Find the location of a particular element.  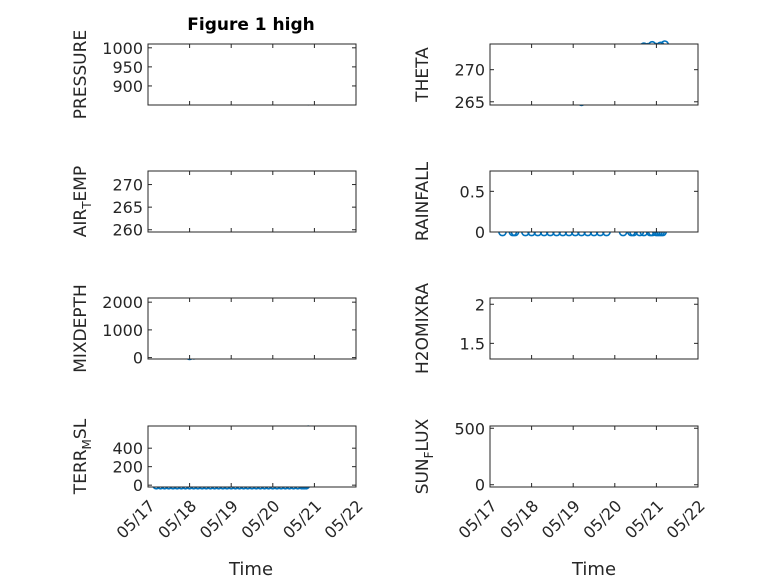

y-tick-label: 2 is located at coordinates (480, 304).